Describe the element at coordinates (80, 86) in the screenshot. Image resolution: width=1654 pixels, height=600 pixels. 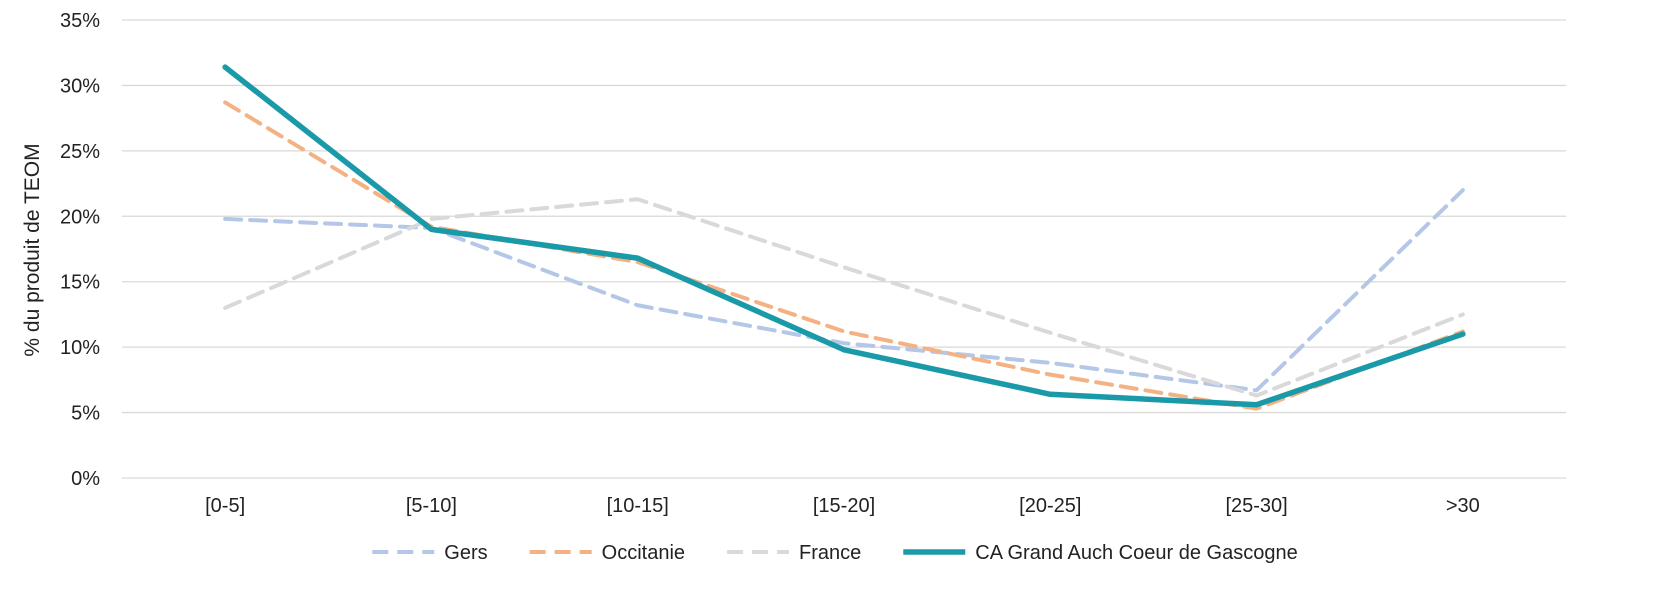
I see `y-tick-label: 30%` at that location.